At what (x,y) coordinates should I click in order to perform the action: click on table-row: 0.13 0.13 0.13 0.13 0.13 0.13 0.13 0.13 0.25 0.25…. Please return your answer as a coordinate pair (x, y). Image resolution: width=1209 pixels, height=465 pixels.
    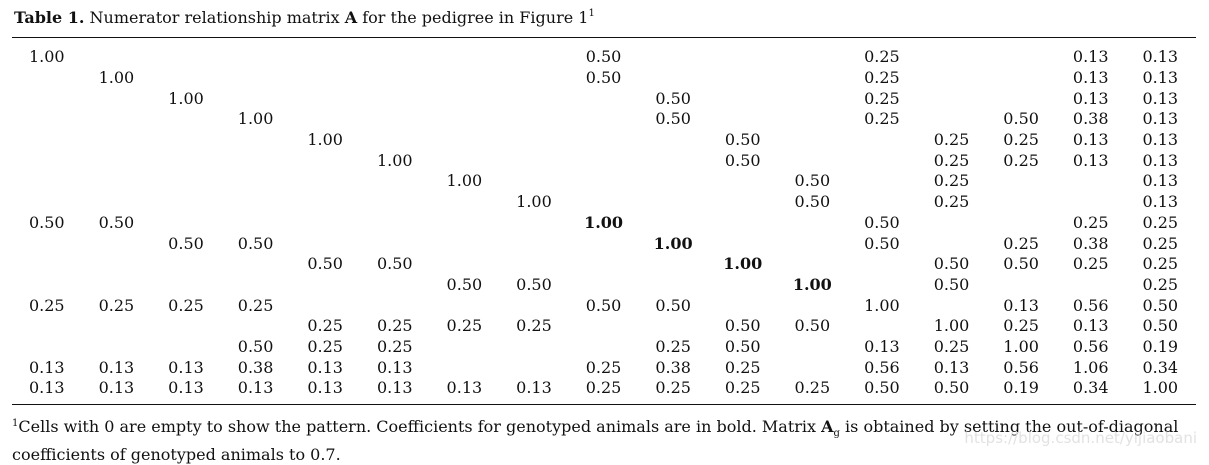
    Looking at the image, I should click on (603, 388).